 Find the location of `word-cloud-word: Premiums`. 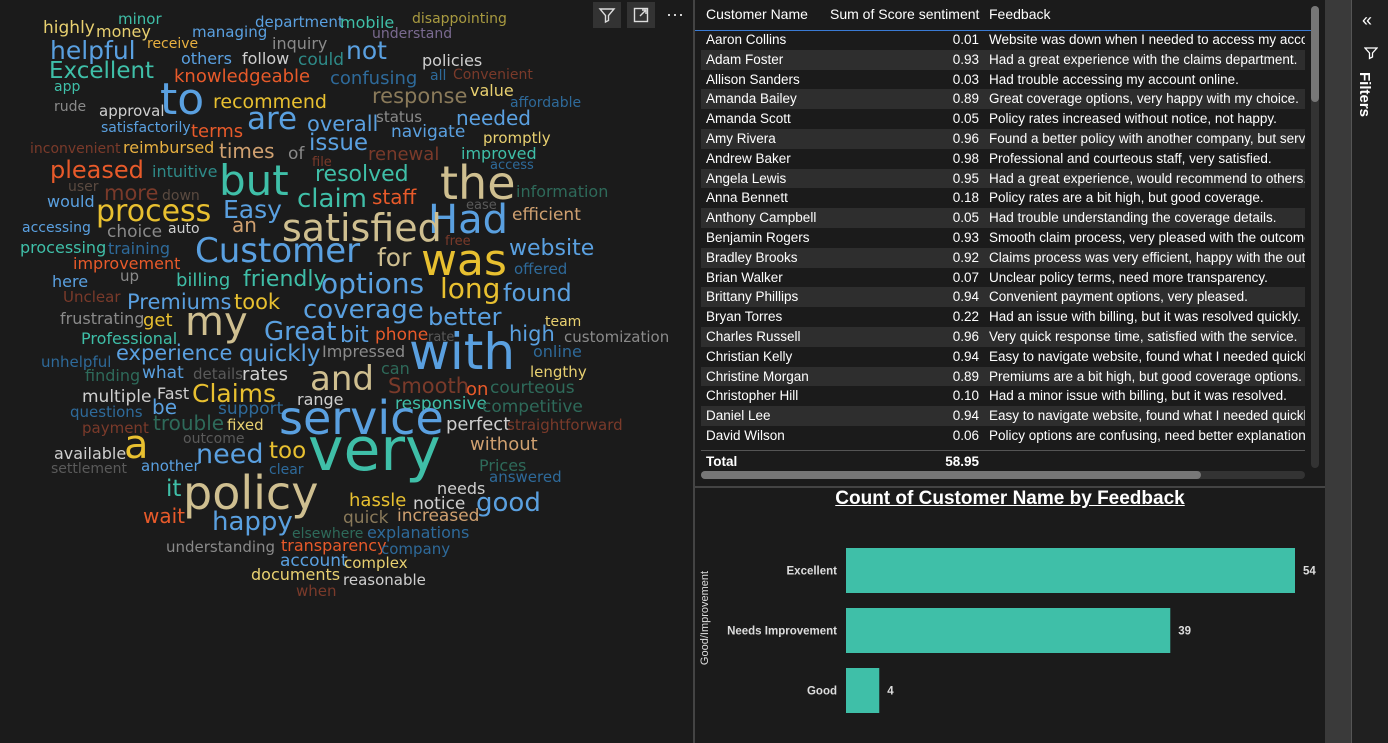

word-cloud-word: Premiums is located at coordinates (179, 302).